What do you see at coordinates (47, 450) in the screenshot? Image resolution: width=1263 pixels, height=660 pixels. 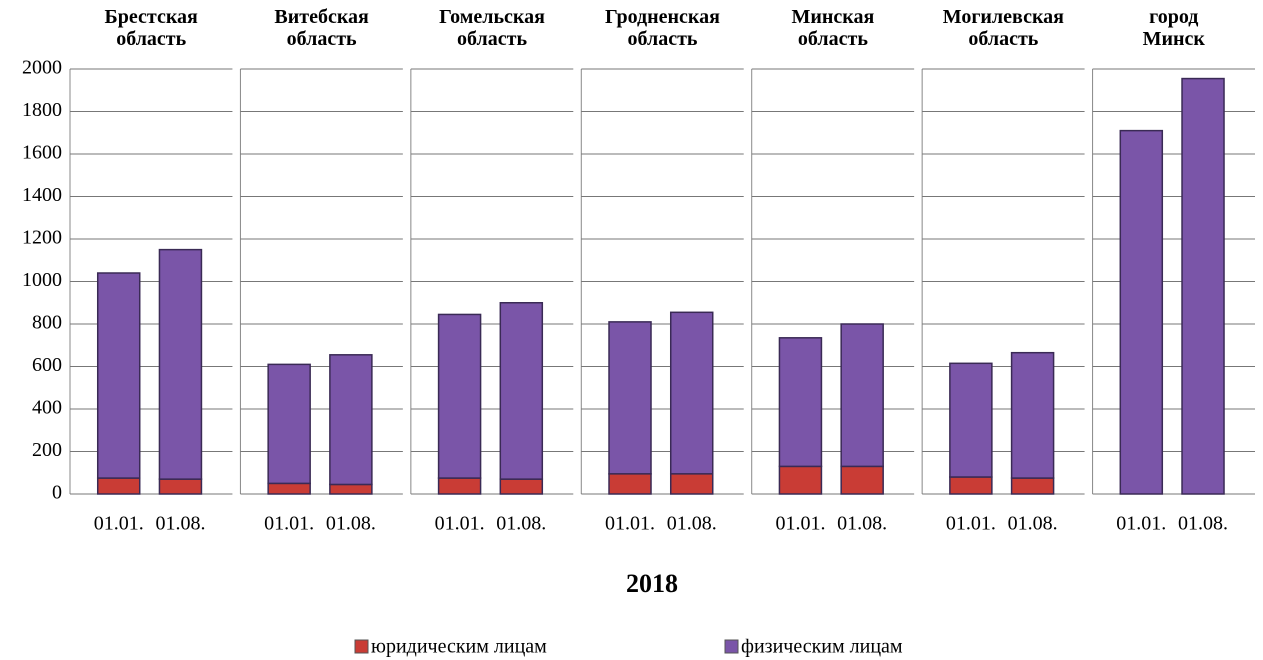 I see `y-tick-label: 200` at bounding box center [47, 450].